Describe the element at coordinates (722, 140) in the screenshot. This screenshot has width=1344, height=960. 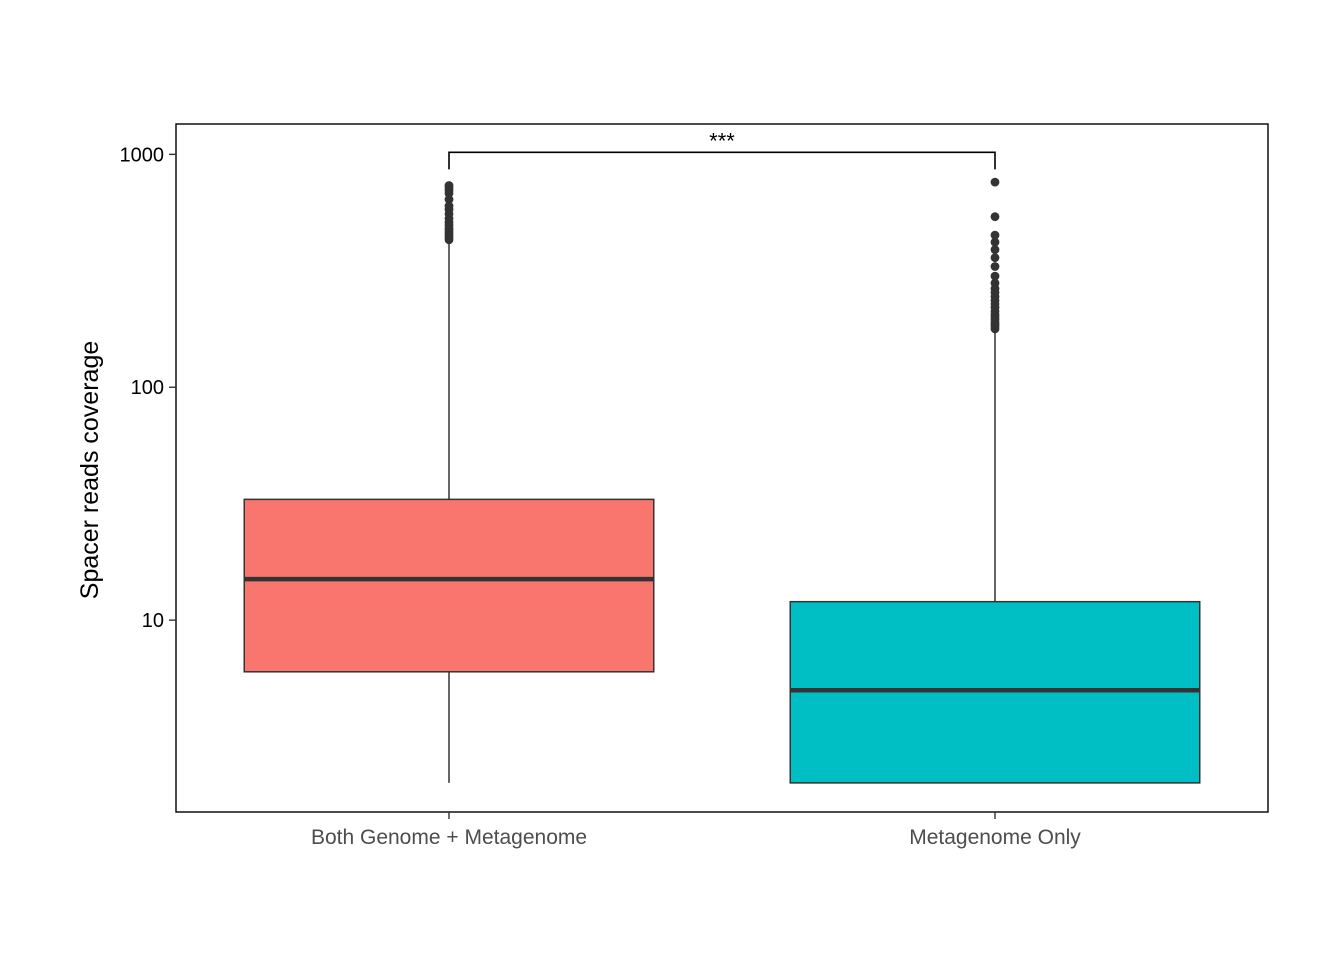
I see `significance-label: ***` at that location.